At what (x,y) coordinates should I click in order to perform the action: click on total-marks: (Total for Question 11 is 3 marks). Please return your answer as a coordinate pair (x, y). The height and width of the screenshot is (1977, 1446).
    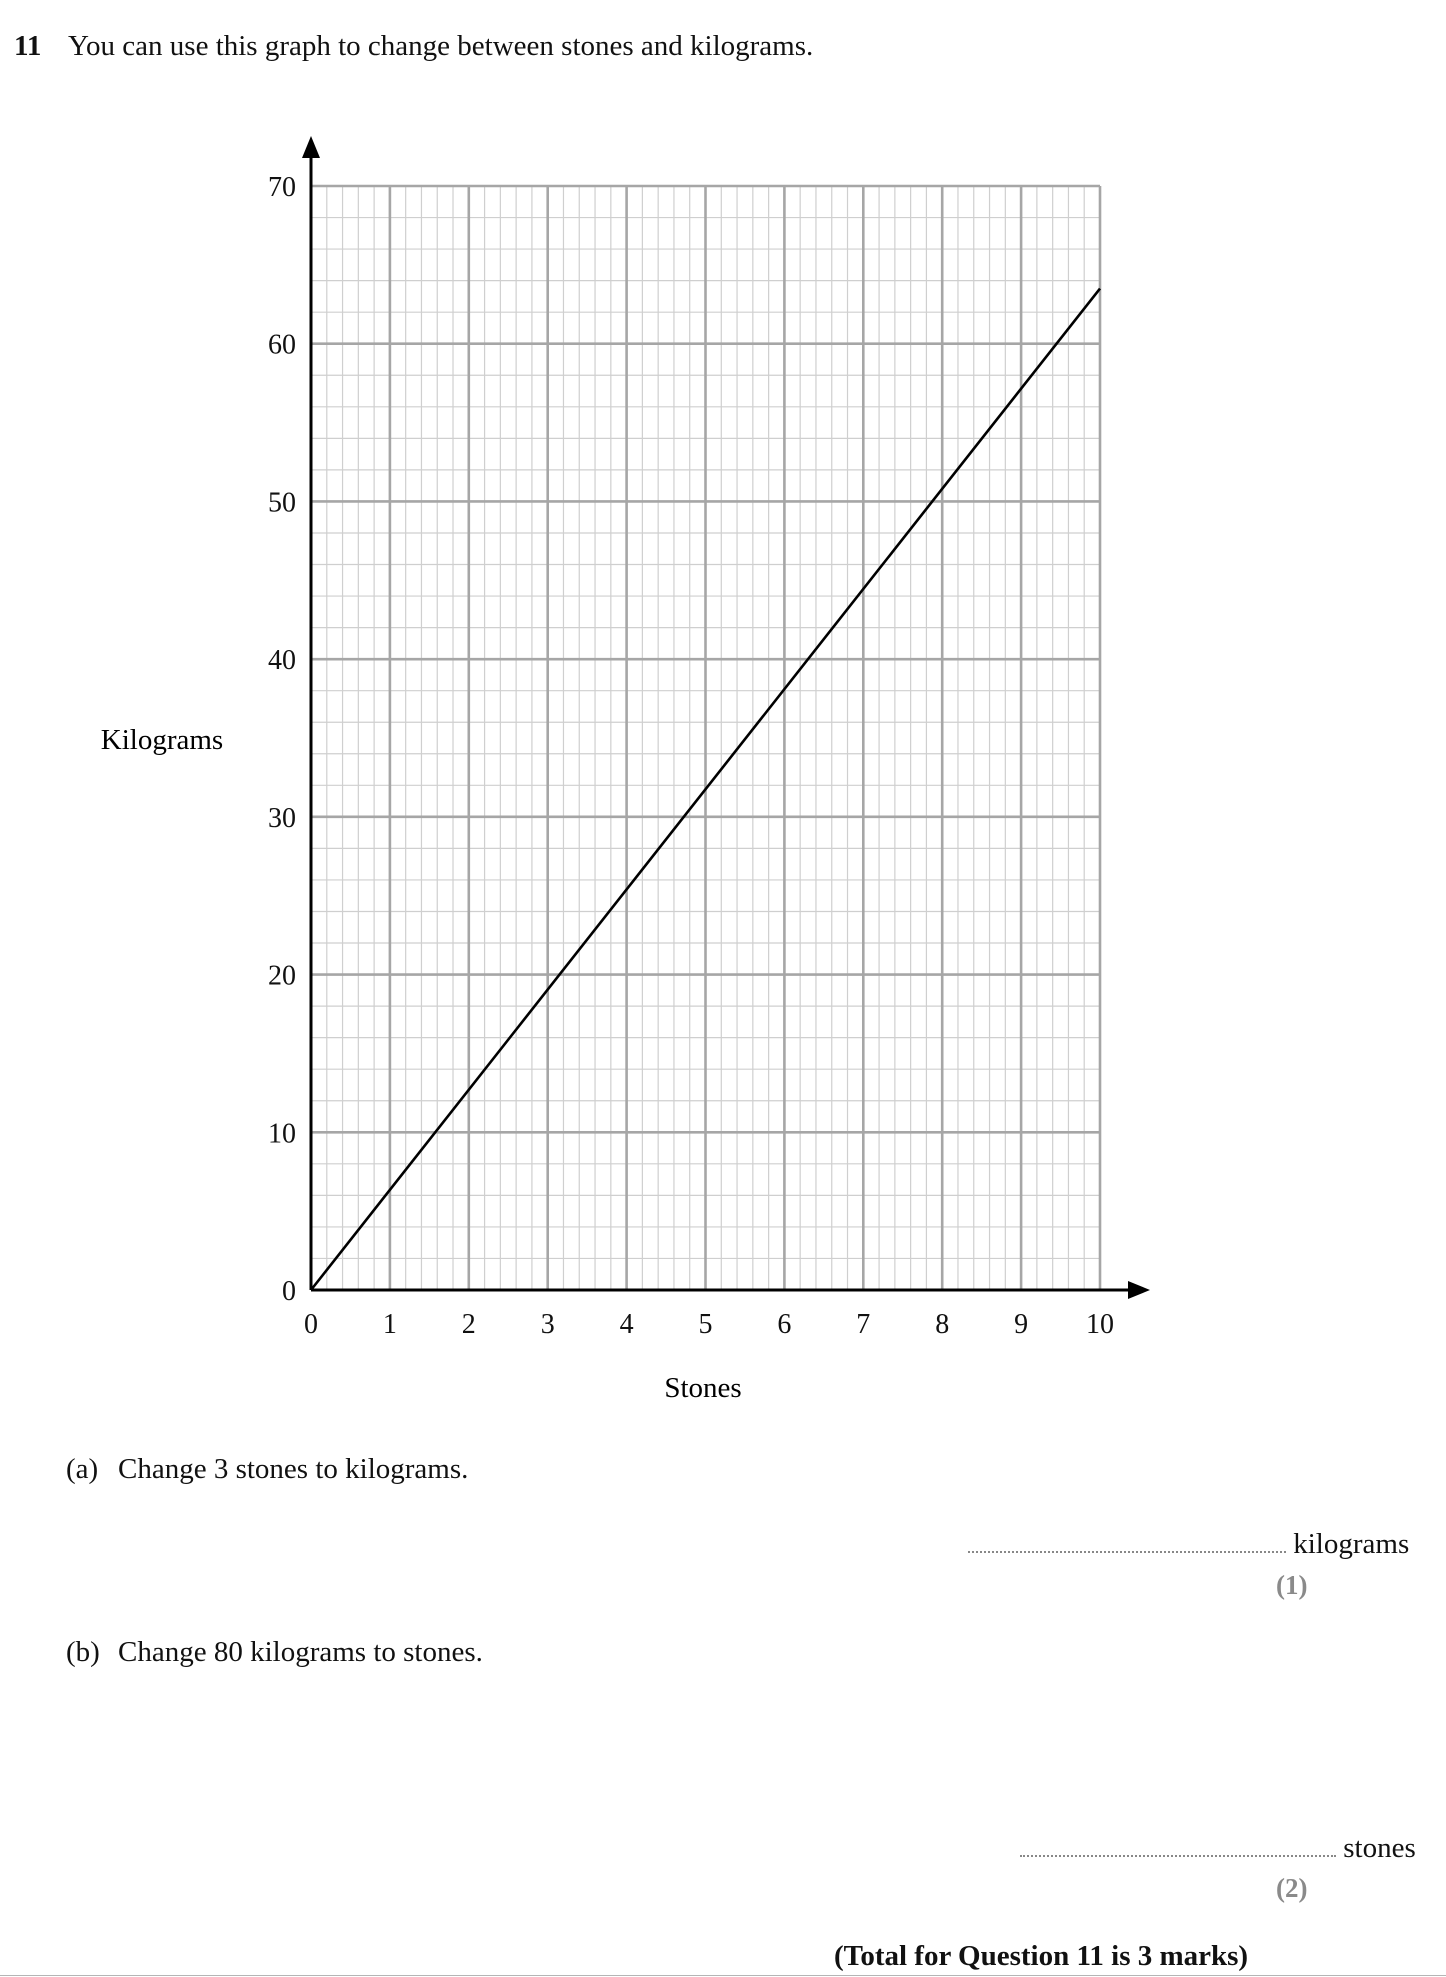
    Looking at the image, I should click on (1041, 1956).